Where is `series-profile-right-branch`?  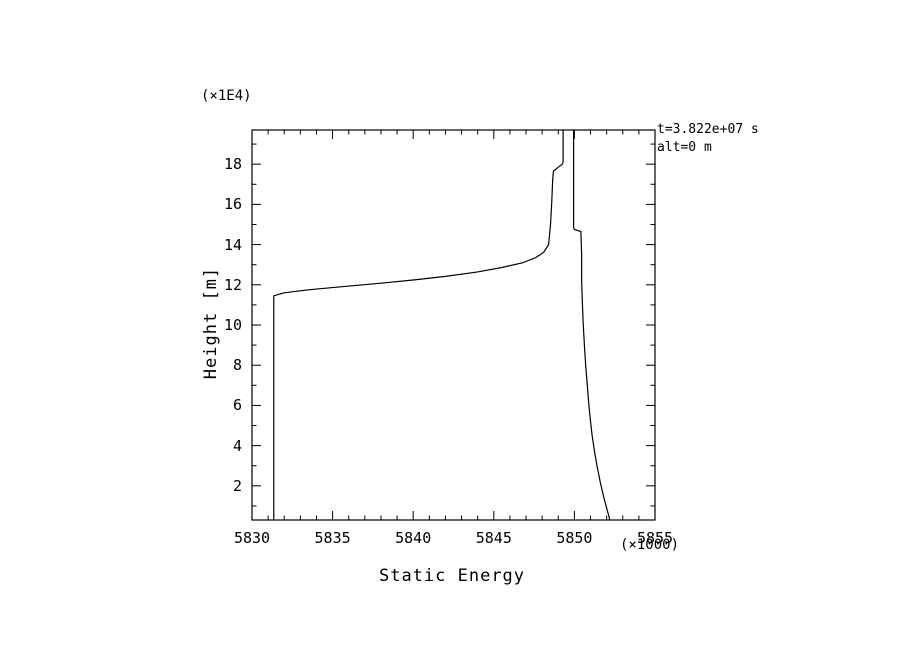
series-profile-right-branch is located at coordinates (591, 325).